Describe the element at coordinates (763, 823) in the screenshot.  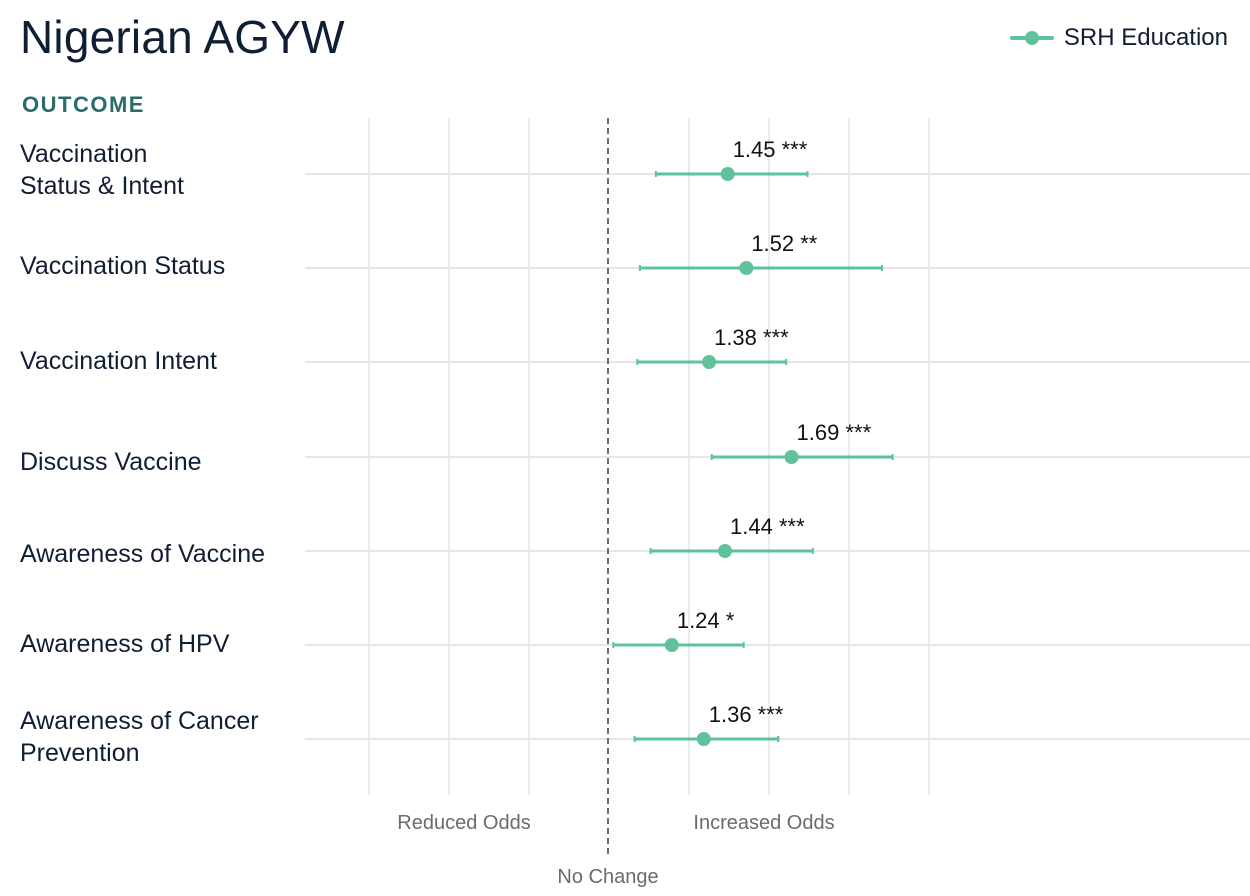
I see `increased-odds-label: Increased Odds` at that location.